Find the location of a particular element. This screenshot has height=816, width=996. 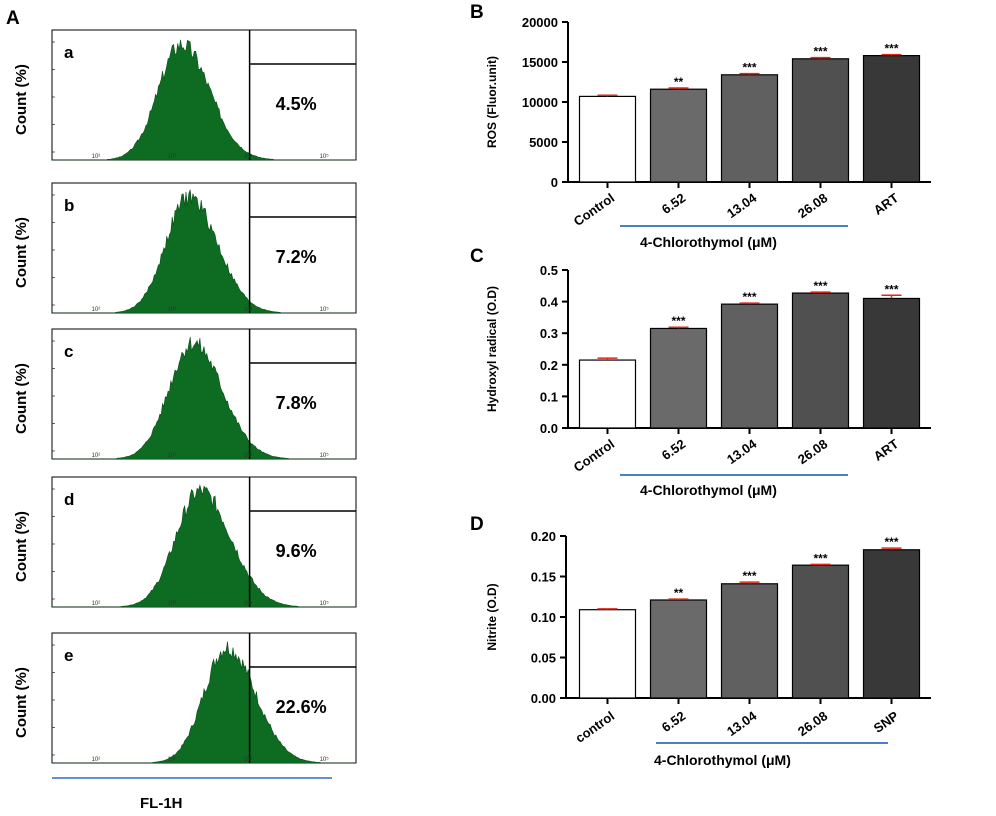

bar-ART is located at coordinates (891, 118).